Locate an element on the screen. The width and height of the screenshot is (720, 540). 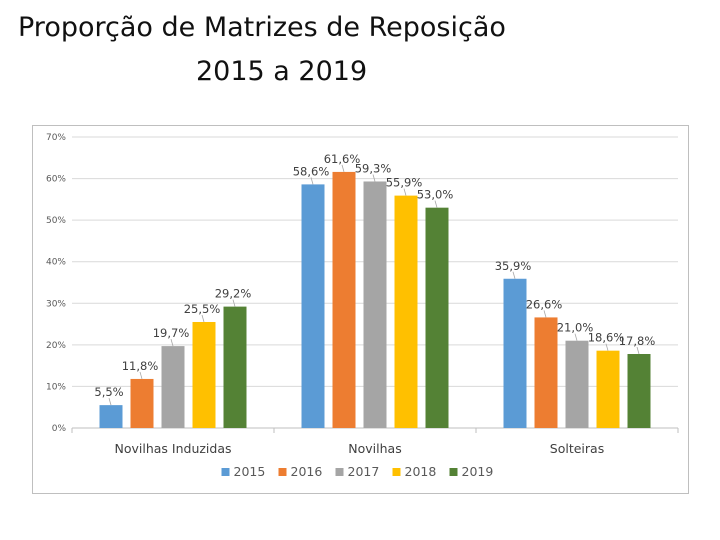
data-label-novilhas-induzidas-2015: 5,5% is located at coordinates (108, 392).